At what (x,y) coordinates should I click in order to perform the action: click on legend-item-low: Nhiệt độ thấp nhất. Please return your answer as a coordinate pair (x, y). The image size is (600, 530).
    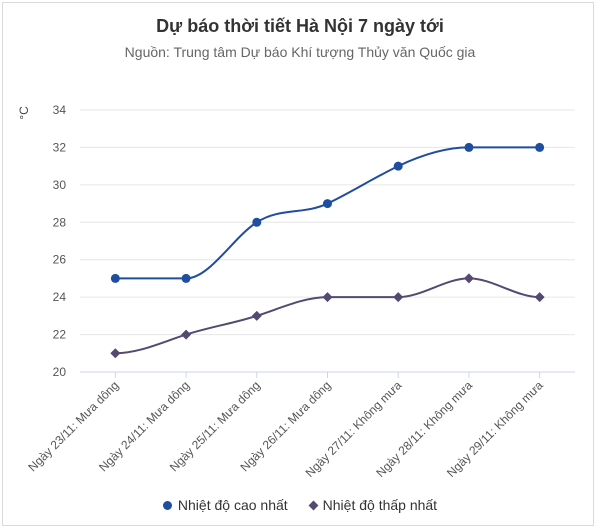
    Looking at the image, I should click on (373, 505).